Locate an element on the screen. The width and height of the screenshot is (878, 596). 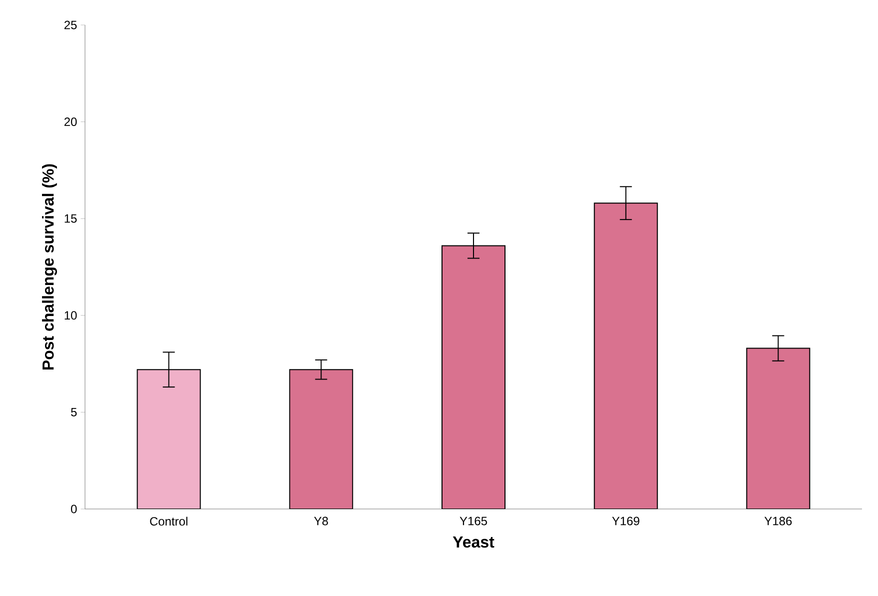
x-tick-label: Y186 is located at coordinates (778, 521).